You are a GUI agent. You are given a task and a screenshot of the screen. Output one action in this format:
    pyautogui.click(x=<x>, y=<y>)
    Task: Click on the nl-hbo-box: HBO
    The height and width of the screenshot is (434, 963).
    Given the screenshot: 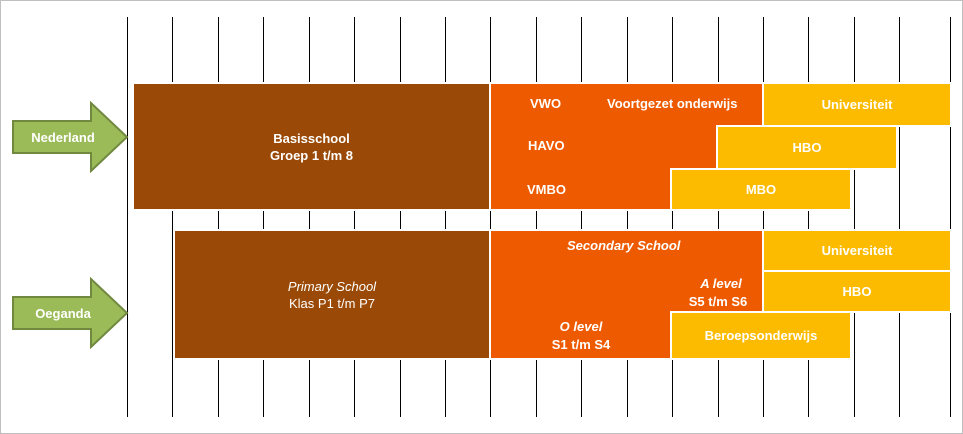 What is the action you would take?
    pyautogui.click(x=807, y=147)
    